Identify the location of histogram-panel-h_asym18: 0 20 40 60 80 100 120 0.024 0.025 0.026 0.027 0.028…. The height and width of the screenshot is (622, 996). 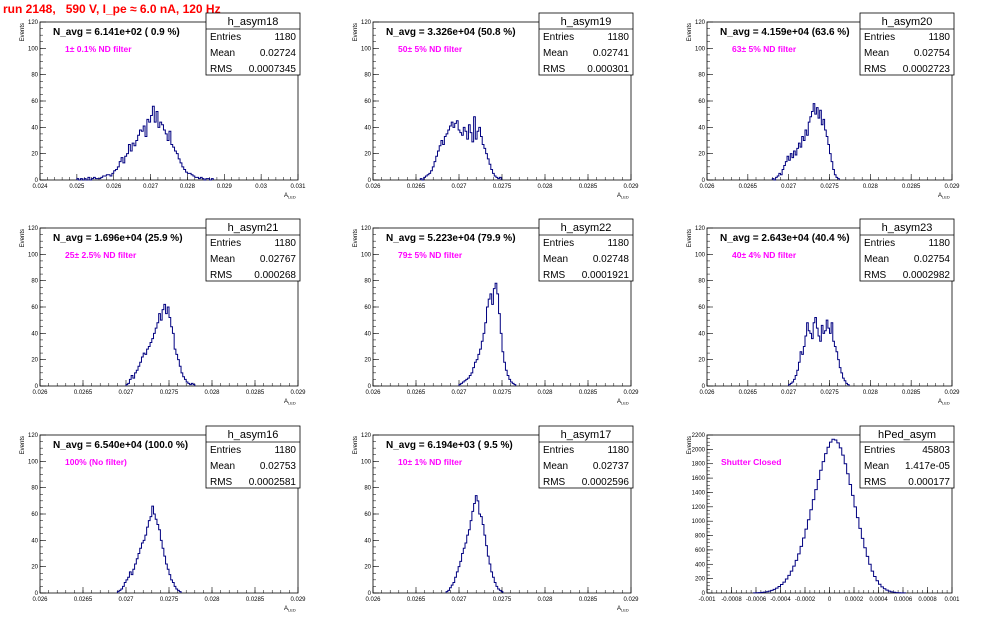
(163, 106).